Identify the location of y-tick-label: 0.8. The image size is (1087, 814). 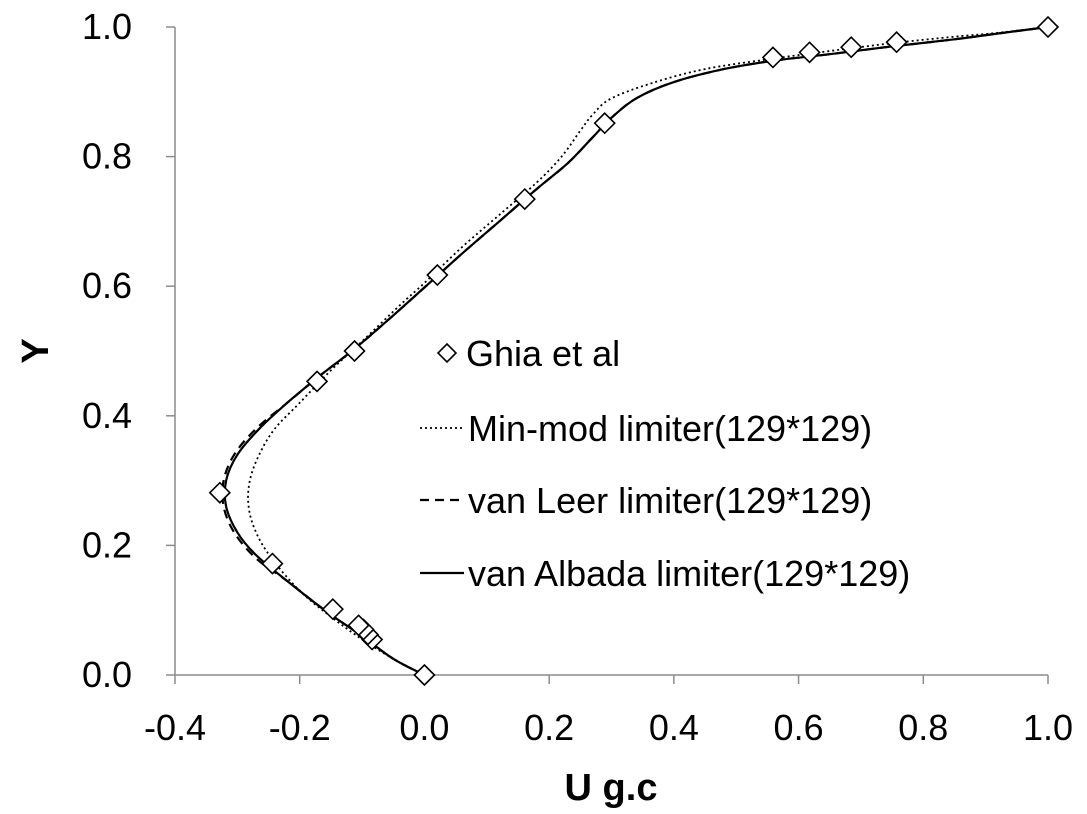
(107, 156).